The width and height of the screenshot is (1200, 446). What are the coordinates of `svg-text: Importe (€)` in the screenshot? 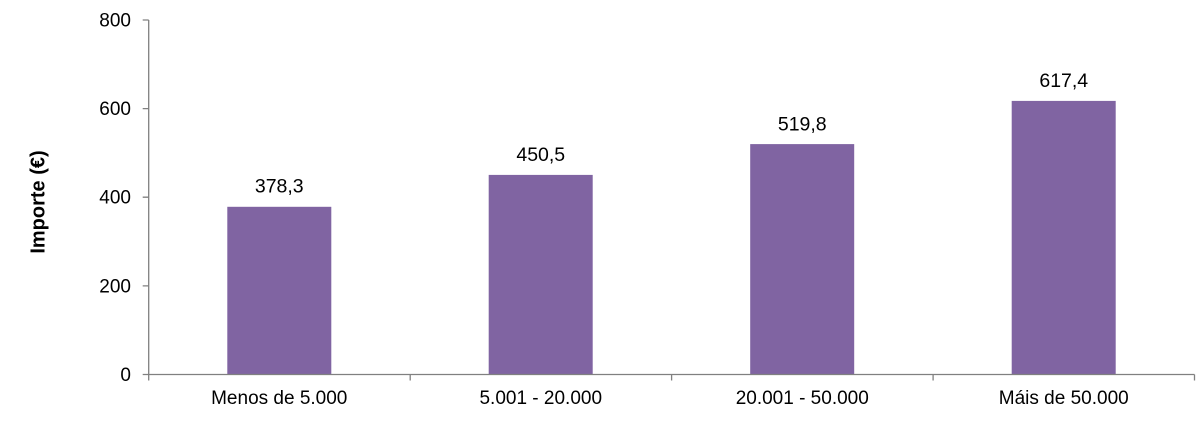 It's located at (39, 201).